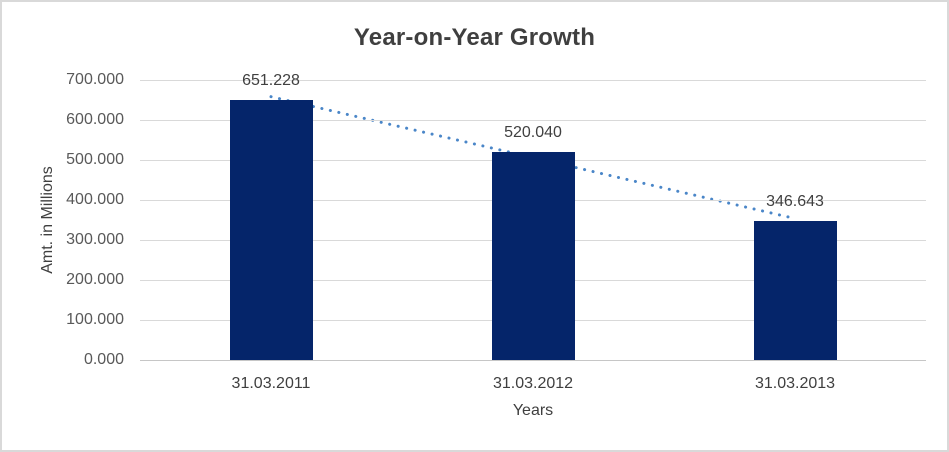 Image resolution: width=949 pixels, height=452 pixels. I want to click on bar-data-label: 651.228, so click(271, 80).